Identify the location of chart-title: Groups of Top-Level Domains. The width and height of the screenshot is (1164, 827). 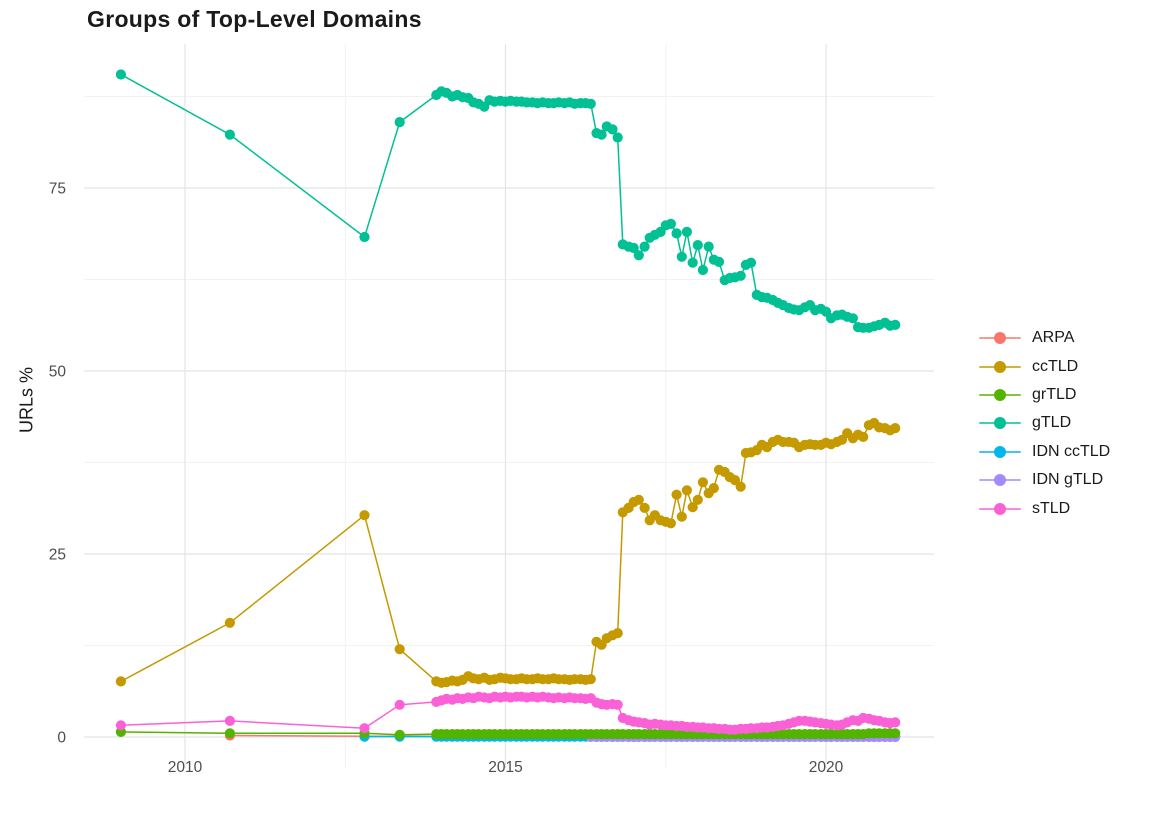
(254, 19).